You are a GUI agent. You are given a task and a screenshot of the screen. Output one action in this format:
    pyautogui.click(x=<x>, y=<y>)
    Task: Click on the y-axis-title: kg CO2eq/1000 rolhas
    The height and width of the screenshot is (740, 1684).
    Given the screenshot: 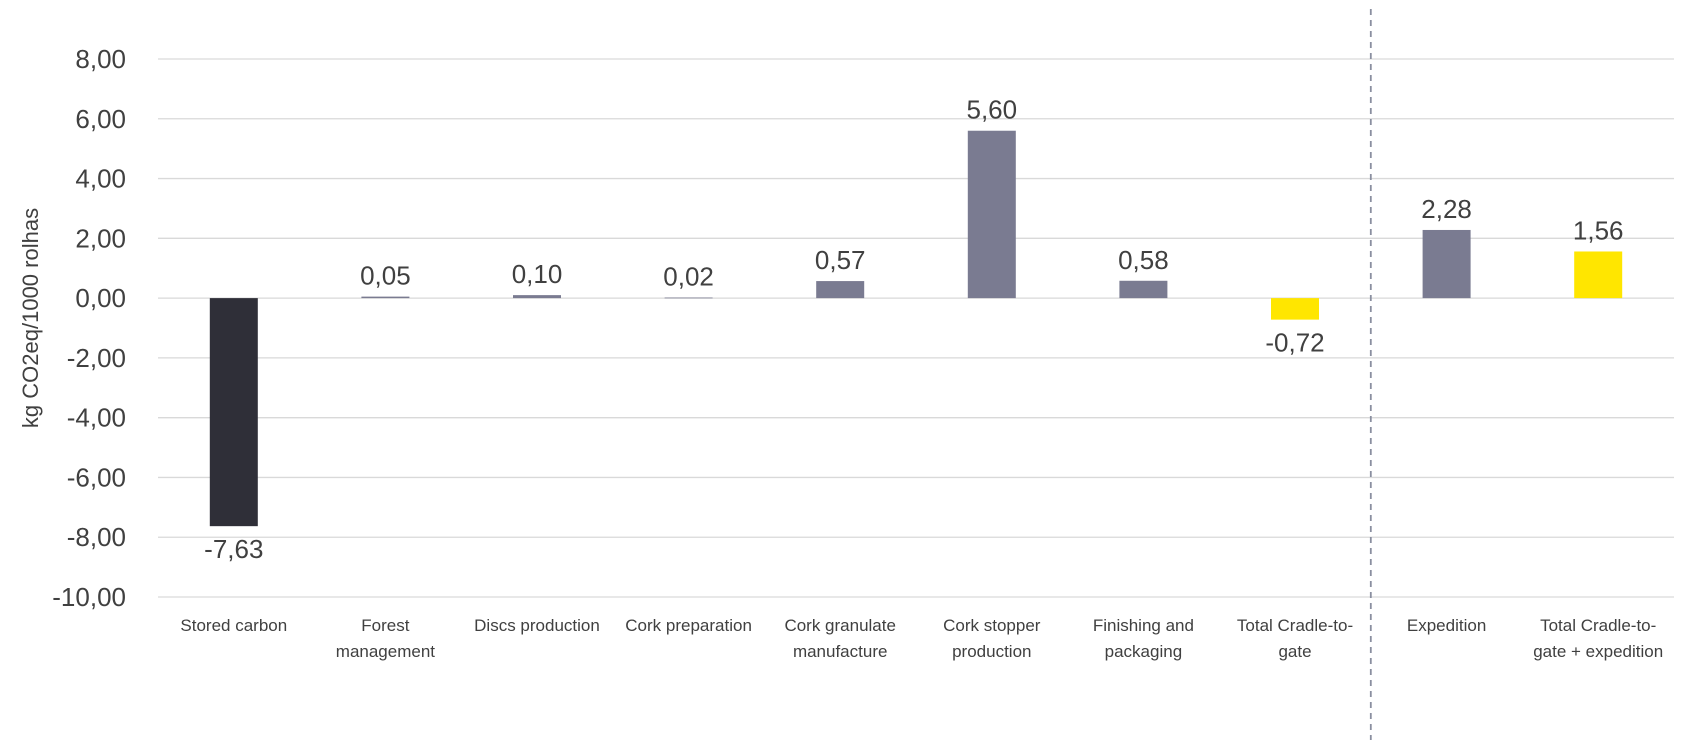 What is the action you would take?
    pyautogui.click(x=30, y=318)
    